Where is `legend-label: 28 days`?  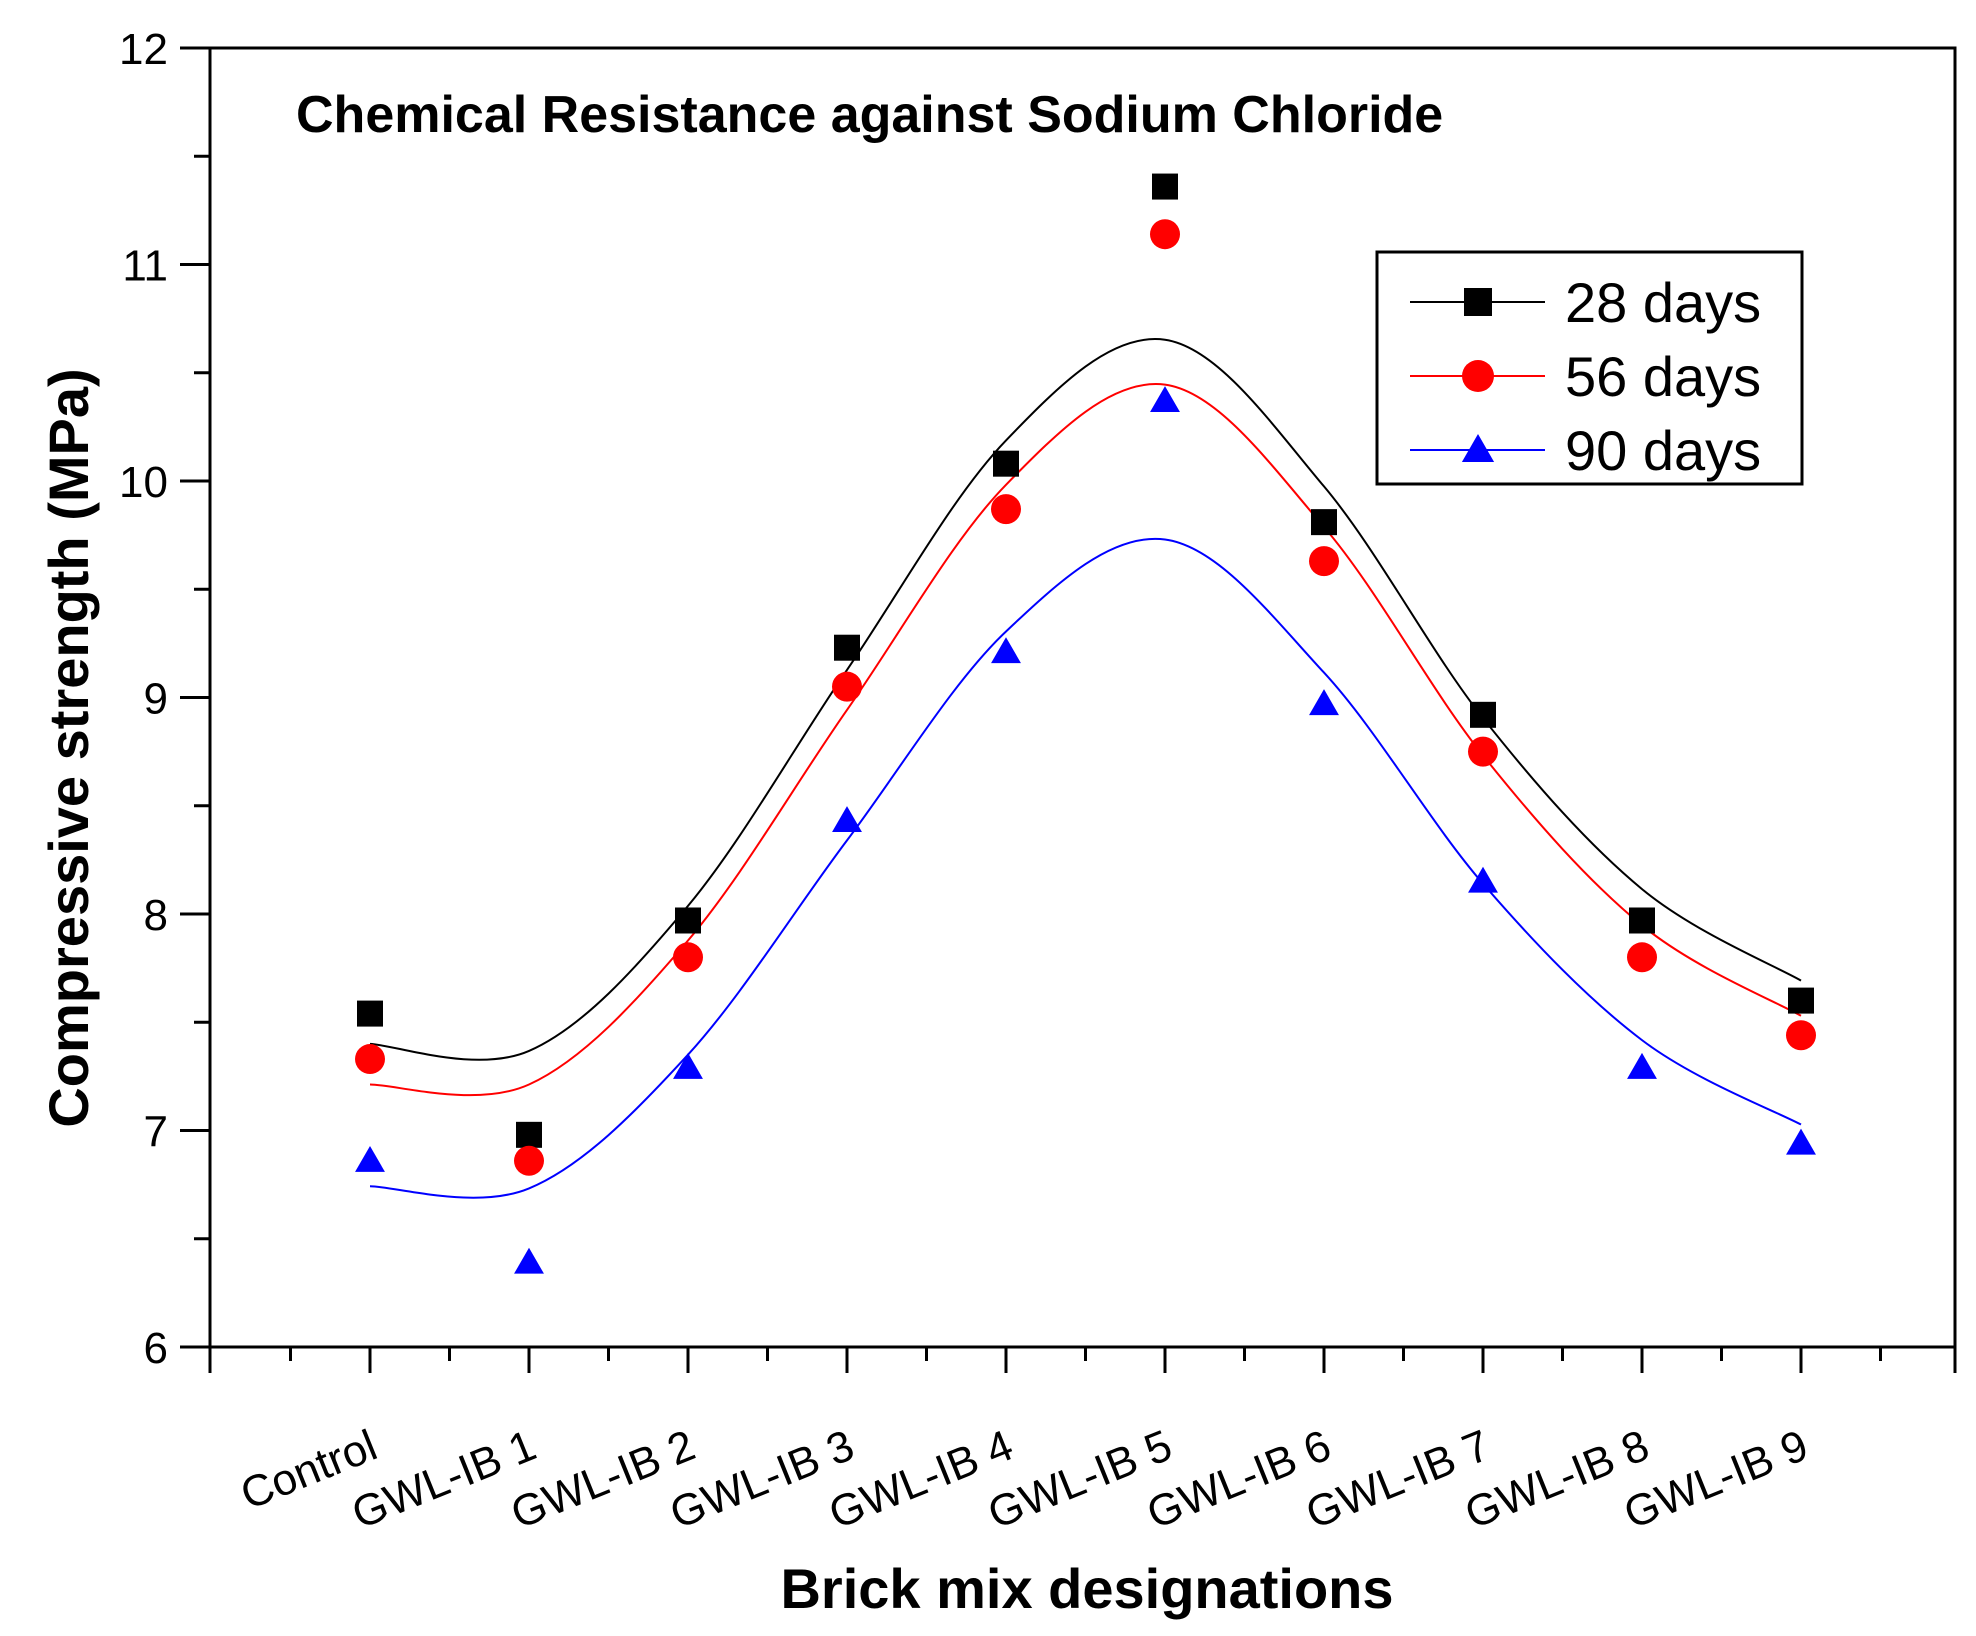 legend-label: 28 days is located at coordinates (1663, 302).